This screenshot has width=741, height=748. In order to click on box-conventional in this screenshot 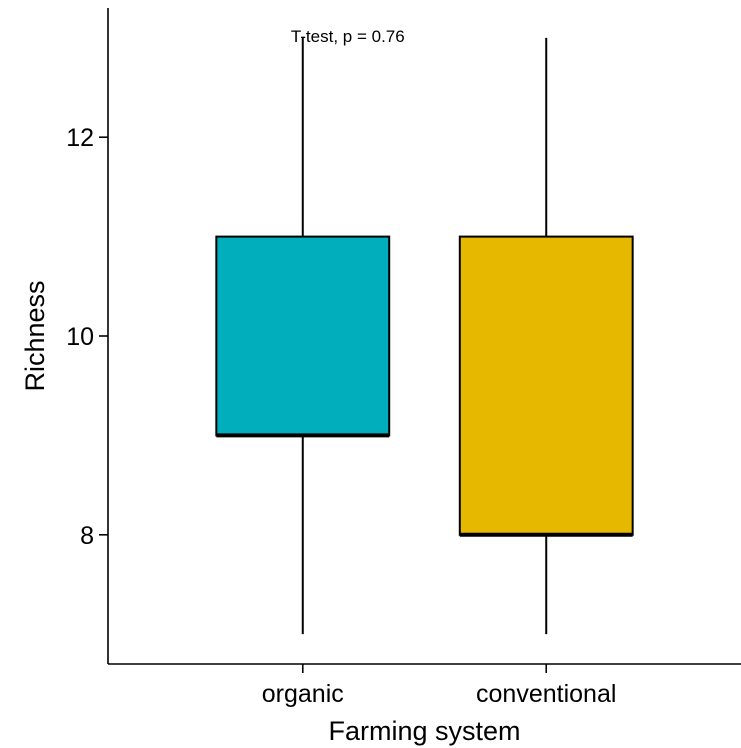, I will do `click(546, 385)`.